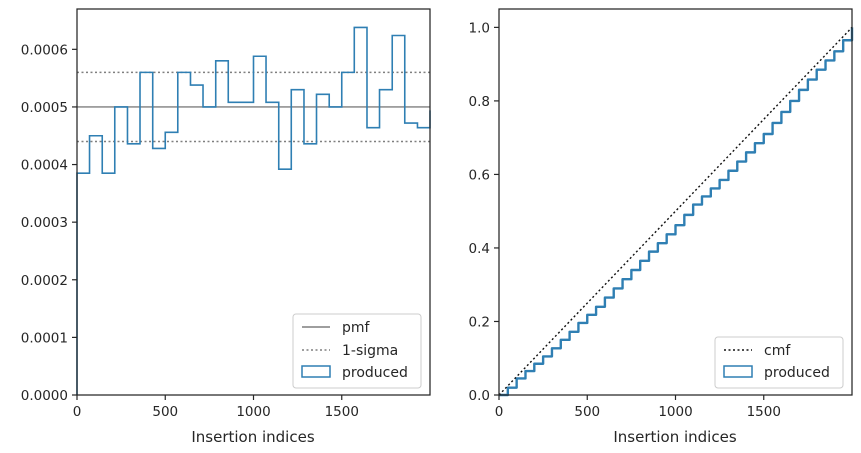 This screenshot has width=861, height=453. What do you see at coordinates (764, 412) in the screenshot?
I see `right-xtick-label: 1500` at bounding box center [764, 412].